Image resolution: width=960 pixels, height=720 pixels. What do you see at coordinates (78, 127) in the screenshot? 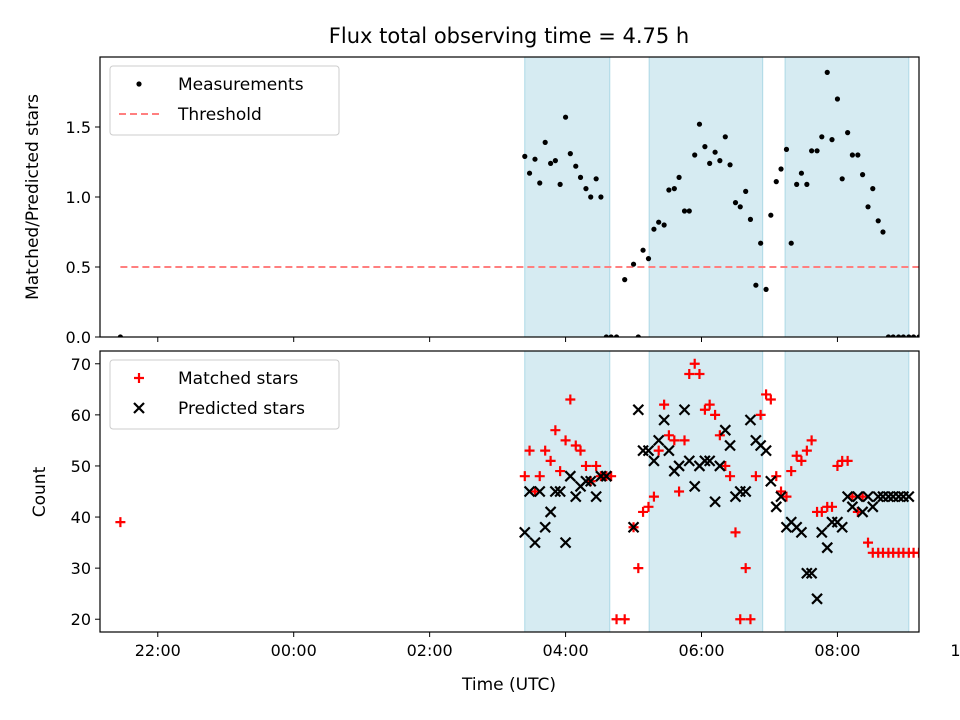
I see `y-tick-label: 1.5` at bounding box center [78, 127].